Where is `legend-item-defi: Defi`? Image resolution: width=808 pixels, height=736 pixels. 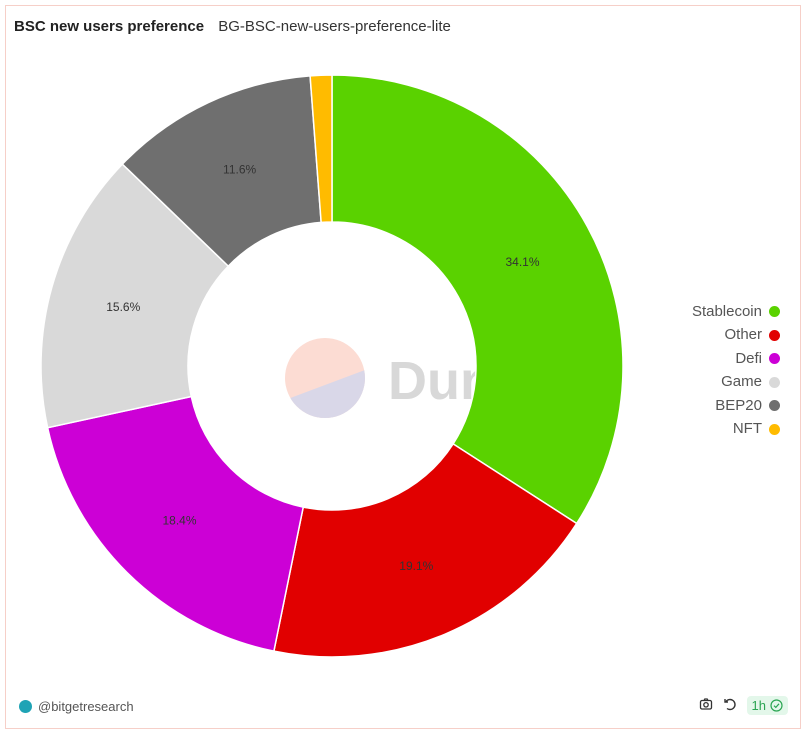
legend-item-defi: Defi is located at coordinates (736, 359).